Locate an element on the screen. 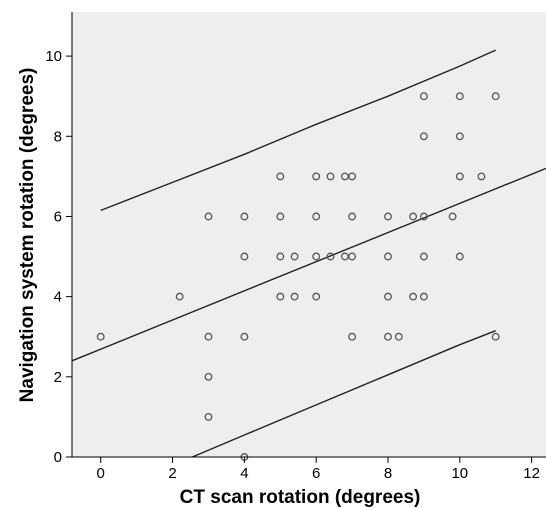 This screenshot has height=508, width=546. y-tick-label: 6 is located at coordinates (58, 216).